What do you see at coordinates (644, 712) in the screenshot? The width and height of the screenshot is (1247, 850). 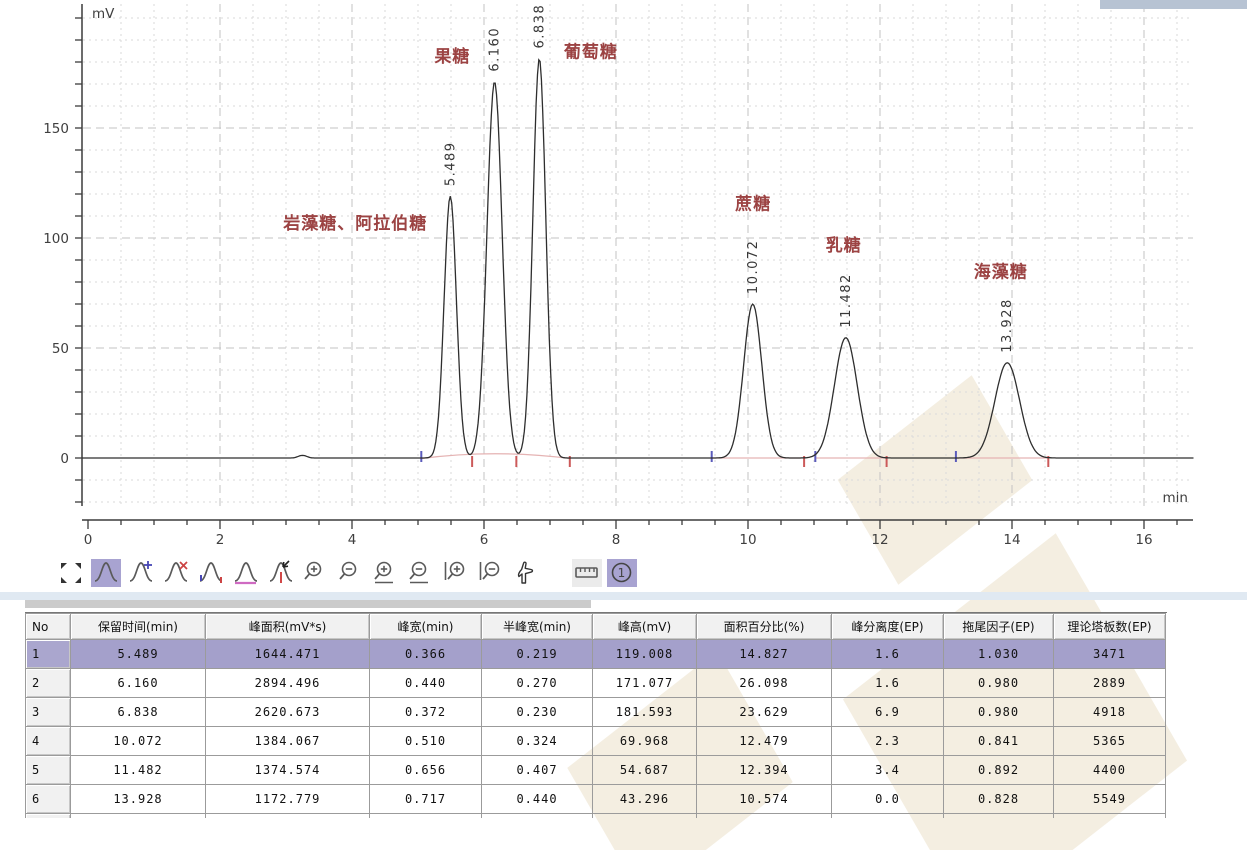 I see `value-cell: 181.593` at bounding box center [644, 712].